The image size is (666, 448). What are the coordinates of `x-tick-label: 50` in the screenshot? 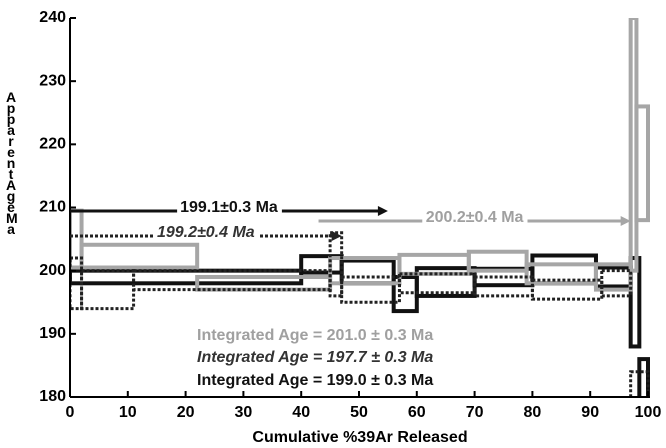 It's located at (359, 412).